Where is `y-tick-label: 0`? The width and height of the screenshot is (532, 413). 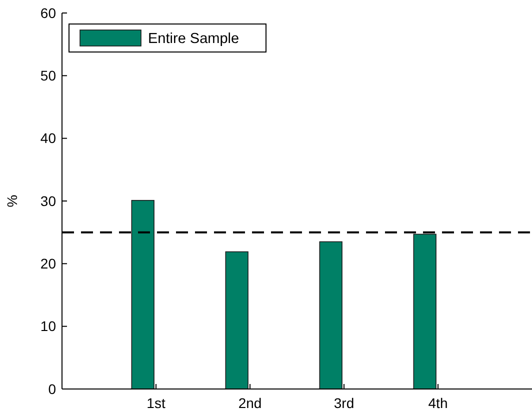 y-tick-label: 0 is located at coordinates (52, 388).